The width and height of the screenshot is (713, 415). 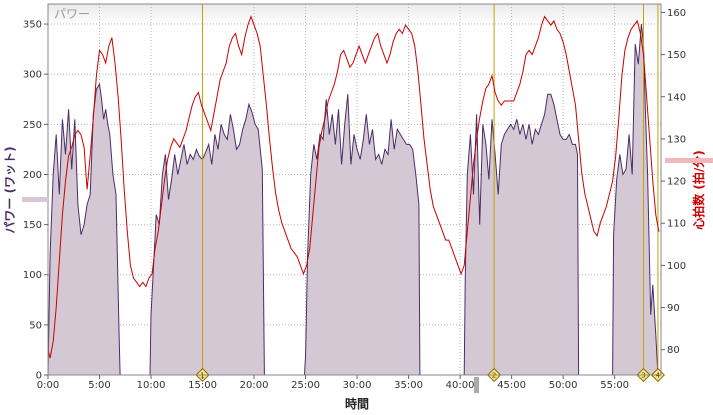 What do you see at coordinates (357, 385) in the screenshot?
I see `x-tick-label: 30:00` at bounding box center [357, 385].